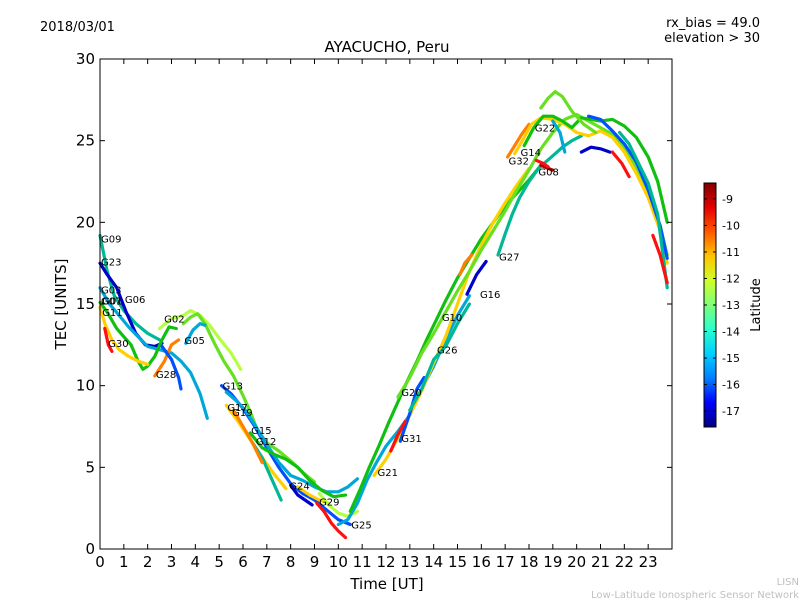 This screenshot has height=600, width=800. I want to click on satellite-label-g01: G01, so click(112, 302).